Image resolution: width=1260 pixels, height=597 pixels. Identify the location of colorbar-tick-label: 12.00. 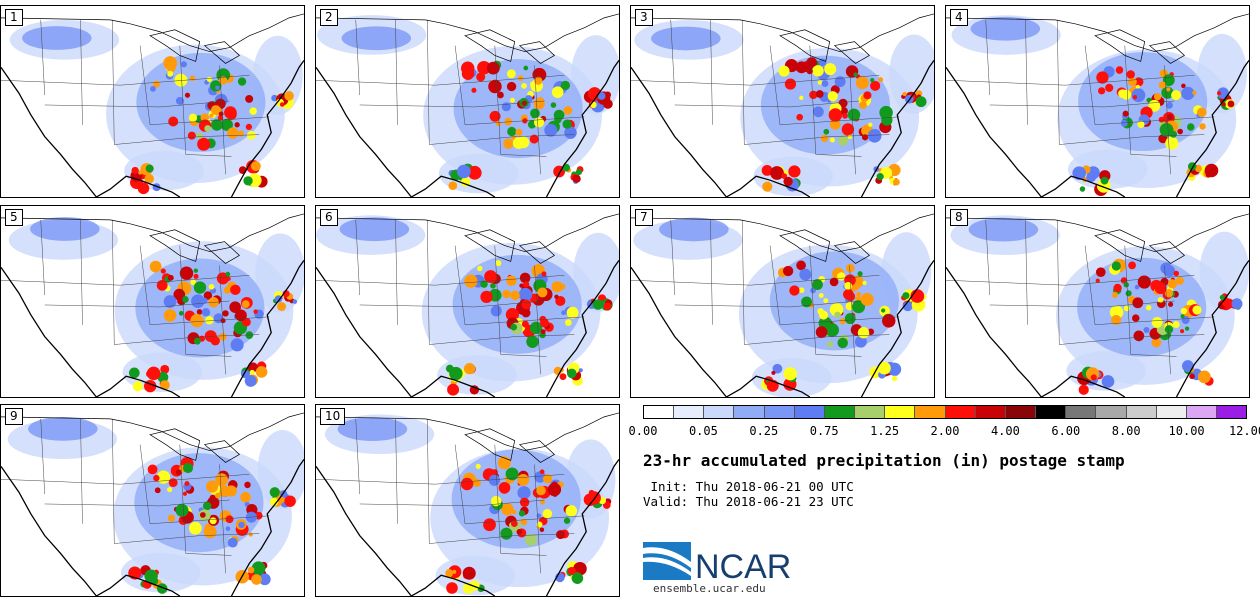
(1244, 431).